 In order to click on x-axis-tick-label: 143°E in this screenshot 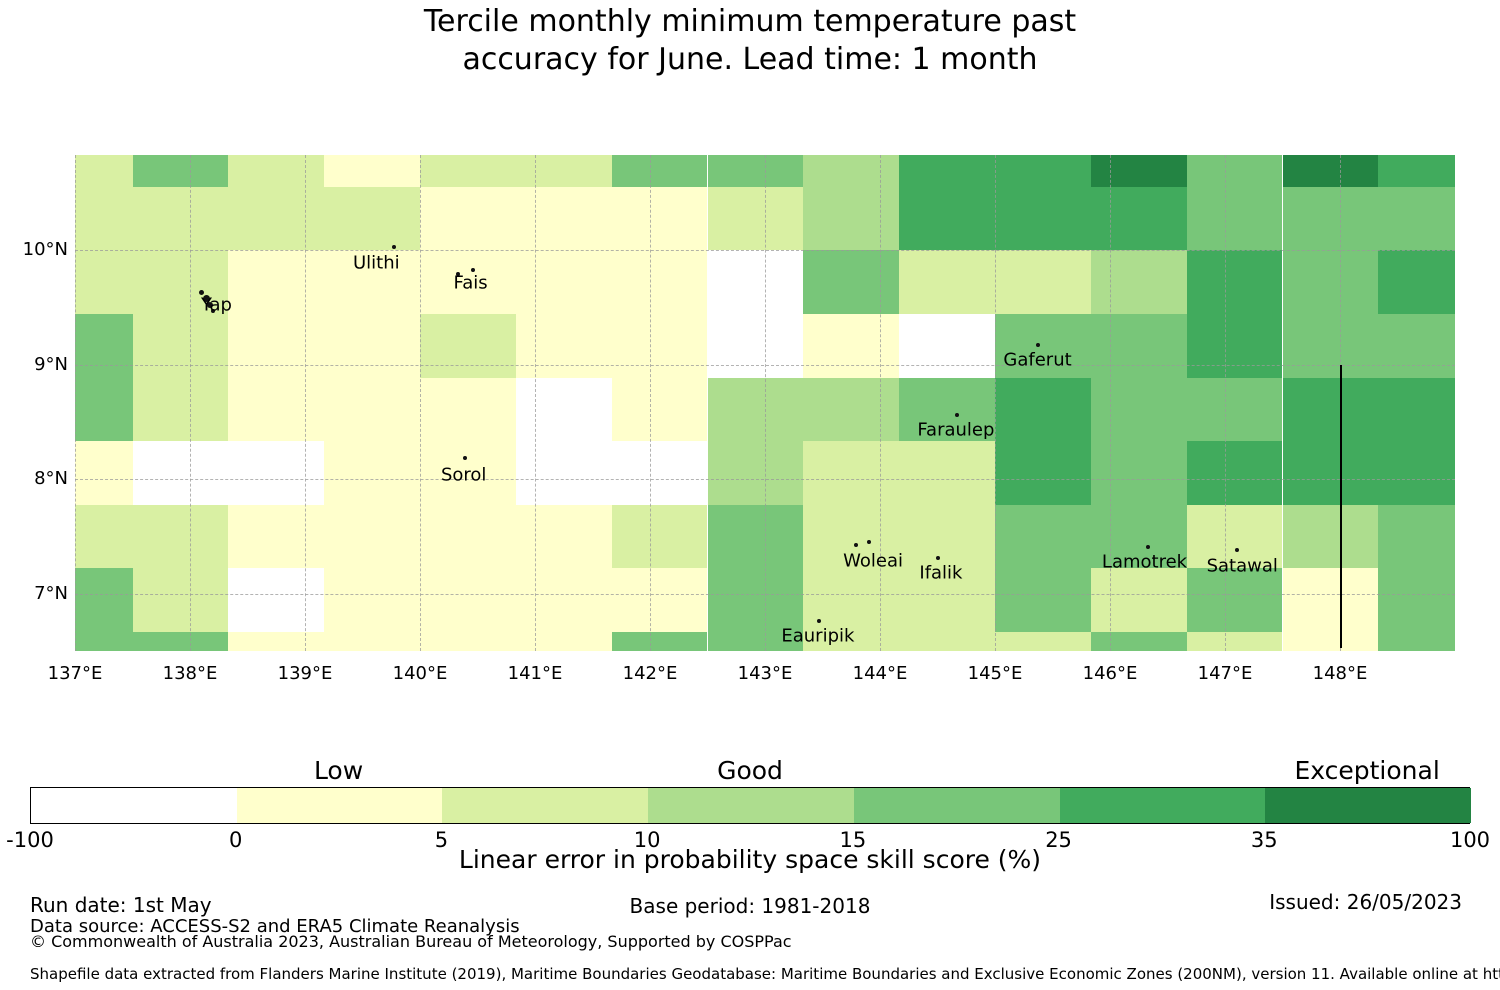, I will do `click(765, 673)`.